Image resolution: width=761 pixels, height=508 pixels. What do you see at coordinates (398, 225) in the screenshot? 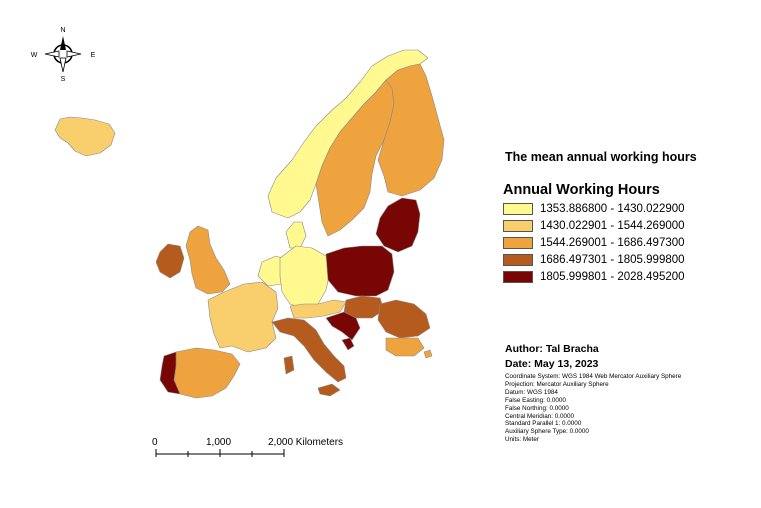
I see `region-baltics` at bounding box center [398, 225].